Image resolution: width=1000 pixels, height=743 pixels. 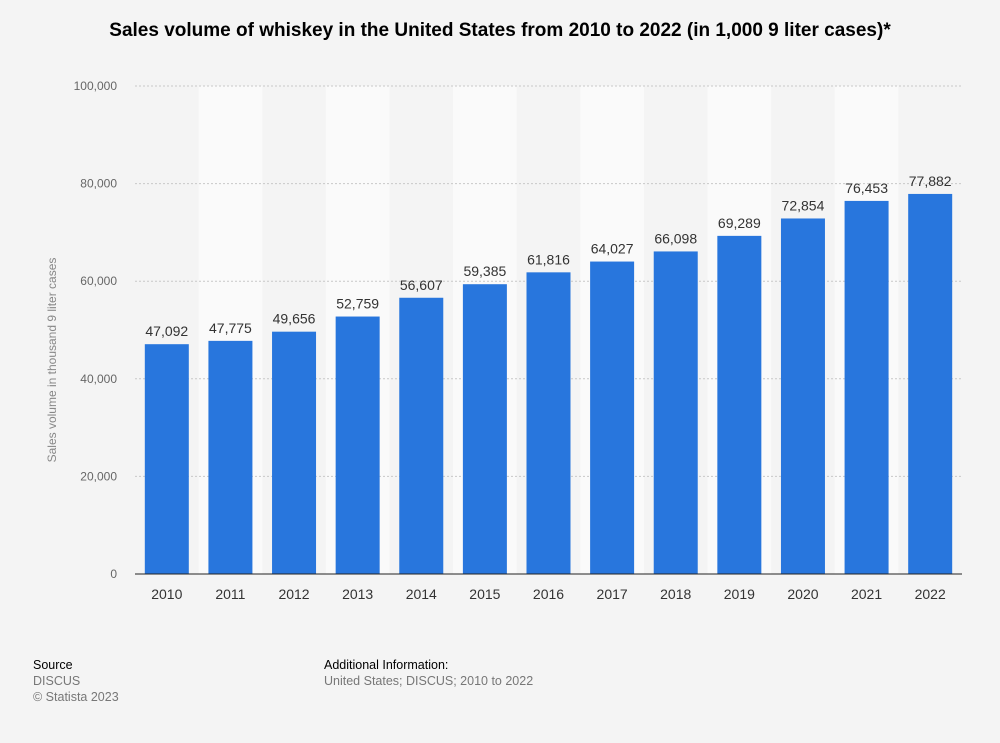 I want to click on x-tick-label: 2016, so click(x=548, y=594).